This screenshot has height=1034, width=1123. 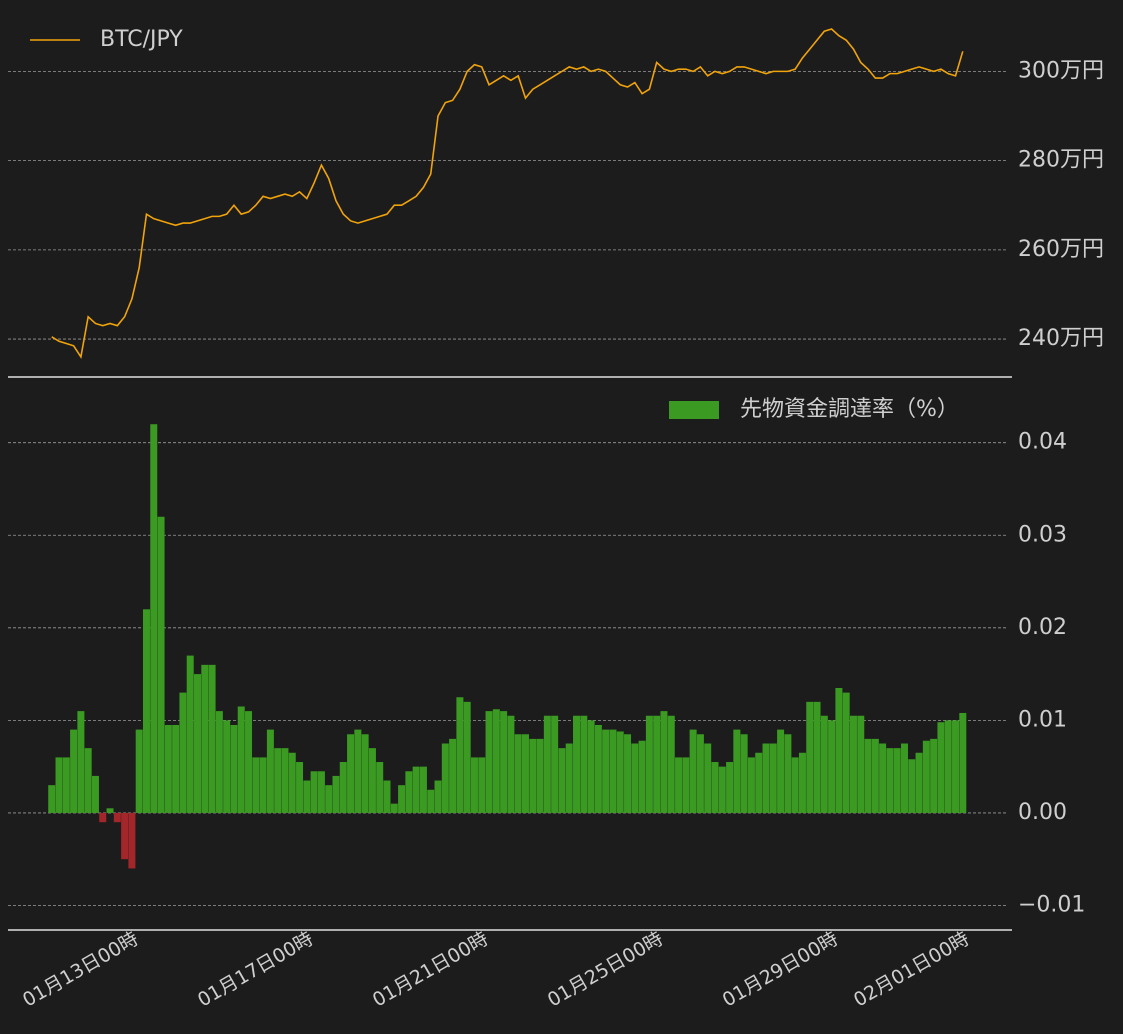 What do you see at coordinates (1061, 160) in the screenshot?
I see `y-tick-label: 280万円` at bounding box center [1061, 160].